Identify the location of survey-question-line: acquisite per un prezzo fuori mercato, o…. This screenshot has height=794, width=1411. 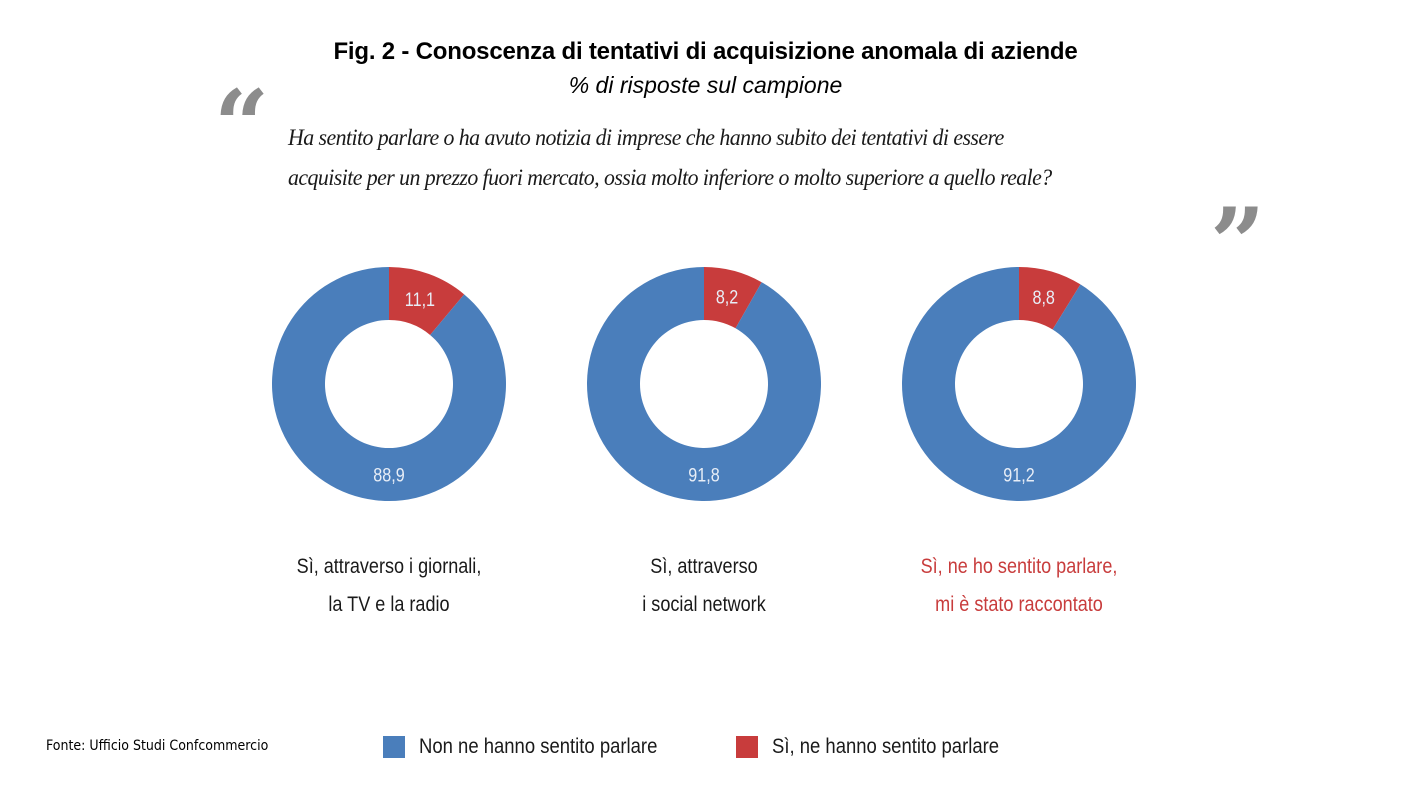
(670, 178).